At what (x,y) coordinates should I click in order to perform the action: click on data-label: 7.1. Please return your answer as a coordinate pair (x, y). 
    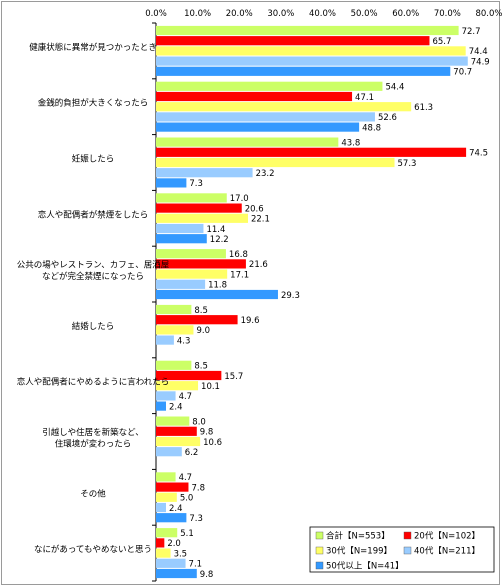
    Looking at the image, I should click on (196, 565).